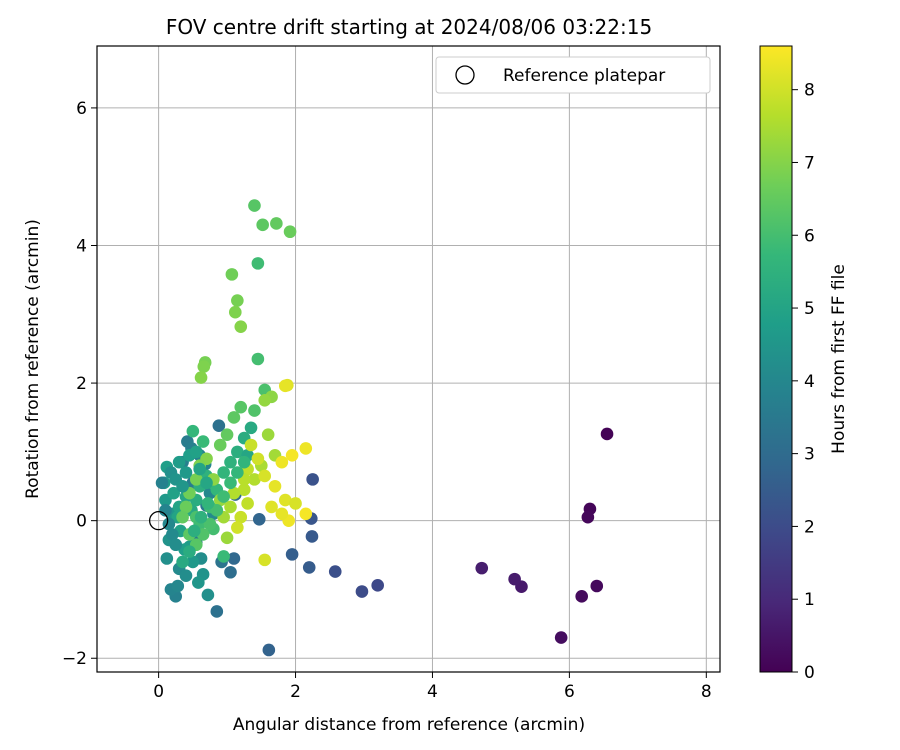  I want to click on y-tick-label: 6, so click(81, 109).